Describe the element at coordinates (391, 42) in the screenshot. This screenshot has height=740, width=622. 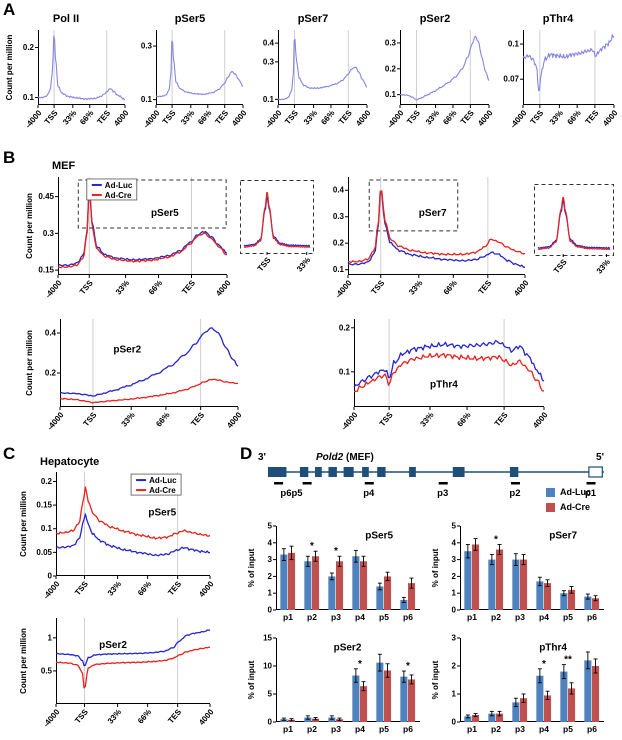
I see `svg-text: 0.3` at that location.